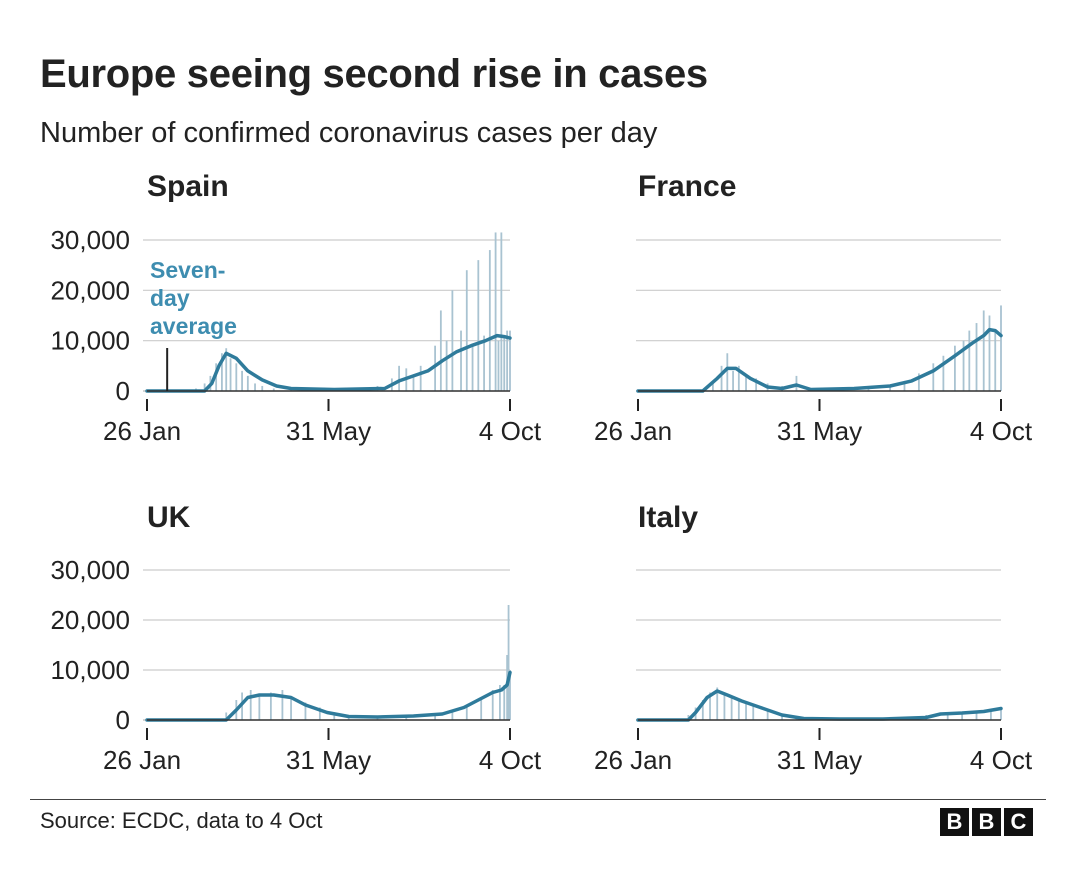 This screenshot has height=884, width=1080. What do you see at coordinates (374, 74) in the screenshot?
I see `chart-title: Europe seeing second rise in cases` at bounding box center [374, 74].